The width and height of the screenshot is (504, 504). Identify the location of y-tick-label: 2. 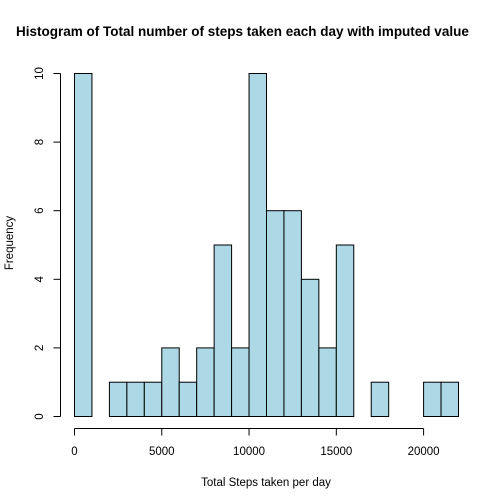
(40, 348).